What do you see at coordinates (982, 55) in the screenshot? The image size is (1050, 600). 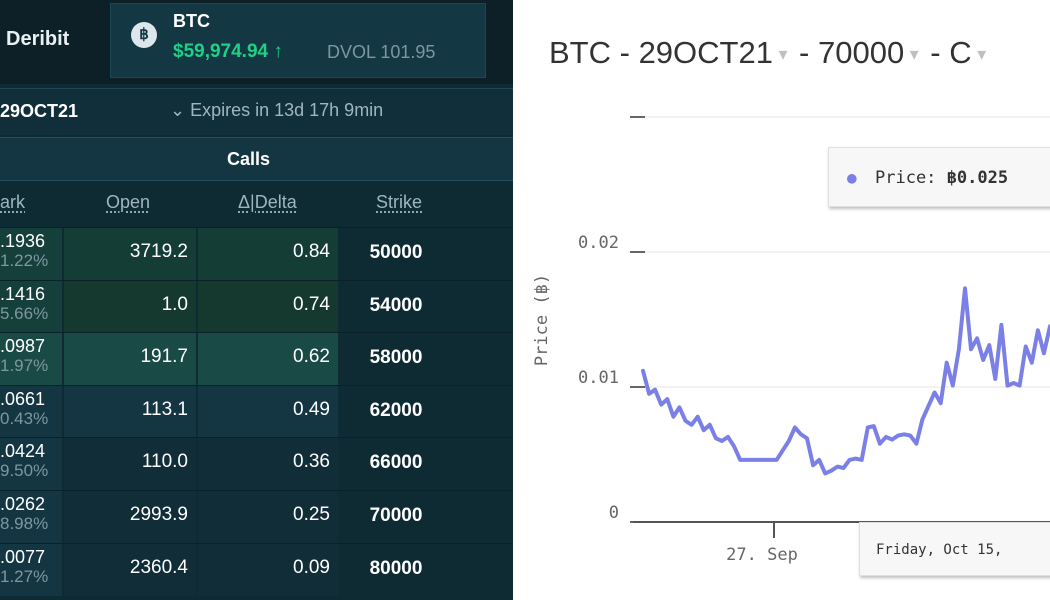 I see `type-caret-icon: ▼` at bounding box center [982, 55].